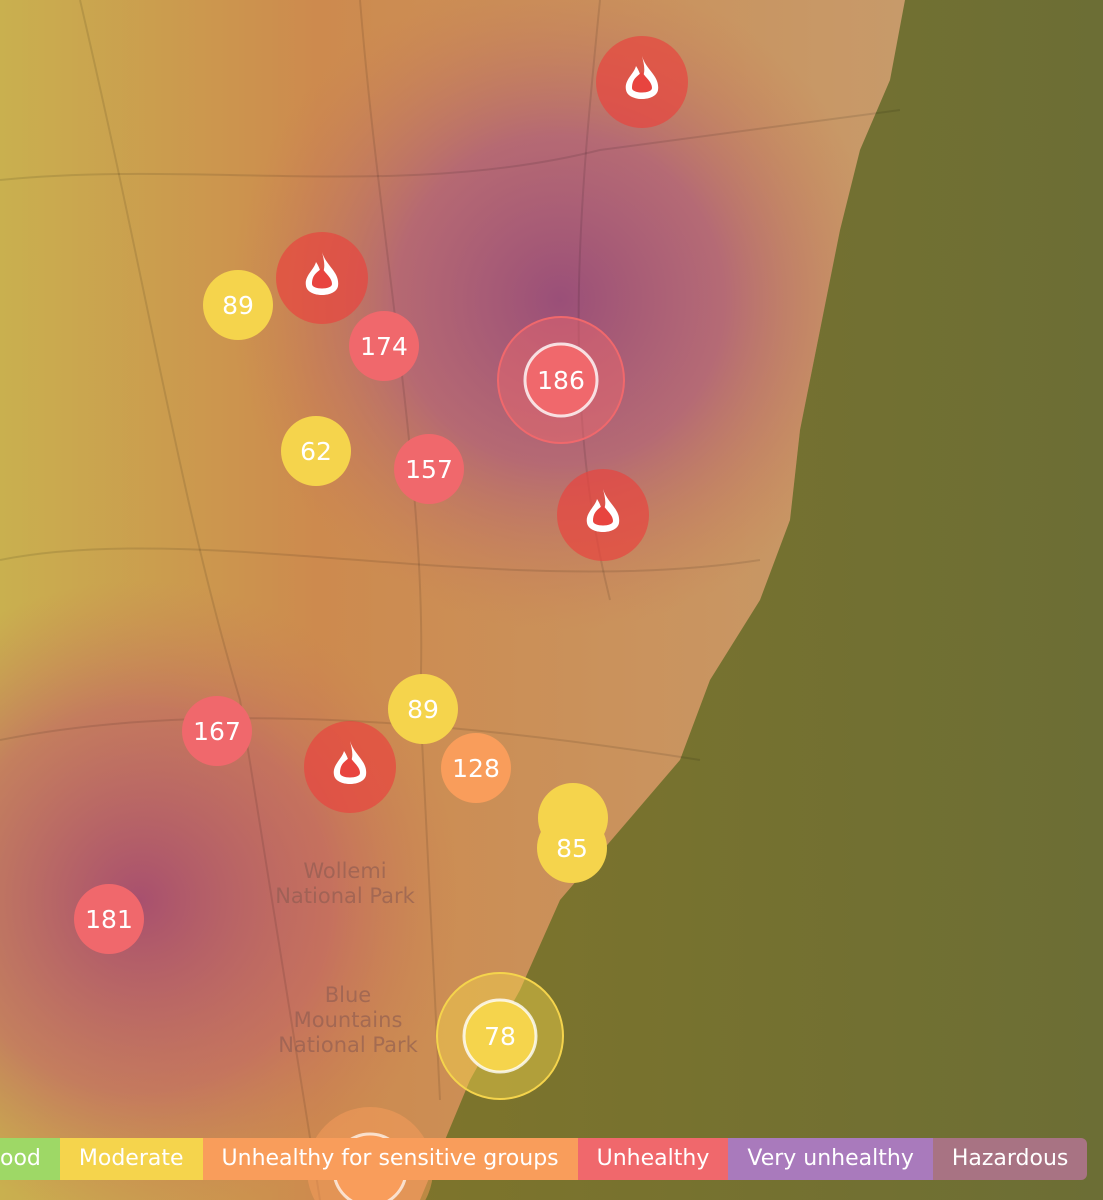 The image size is (1103, 1200). I want to click on aqi-value: 85, so click(572, 848).